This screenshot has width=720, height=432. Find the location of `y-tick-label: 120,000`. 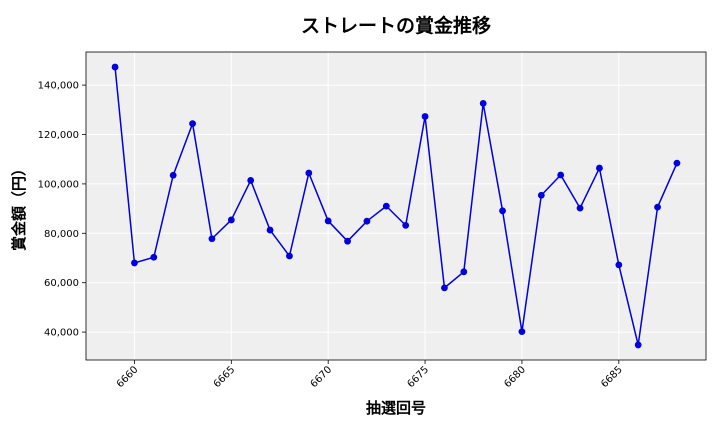

y-tick-label: 120,000 is located at coordinates (58, 135).